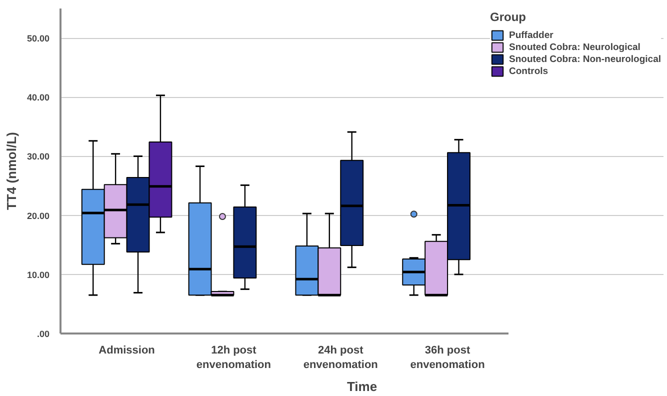 The image size is (667, 396). What do you see at coordinates (448, 357) in the screenshot?
I see `x-tick-label: 36h post envenomation` at bounding box center [448, 357].